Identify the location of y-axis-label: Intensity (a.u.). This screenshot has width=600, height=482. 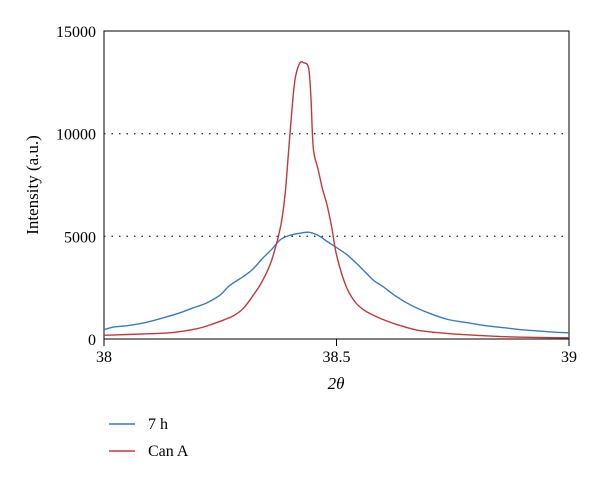
(32, 185).